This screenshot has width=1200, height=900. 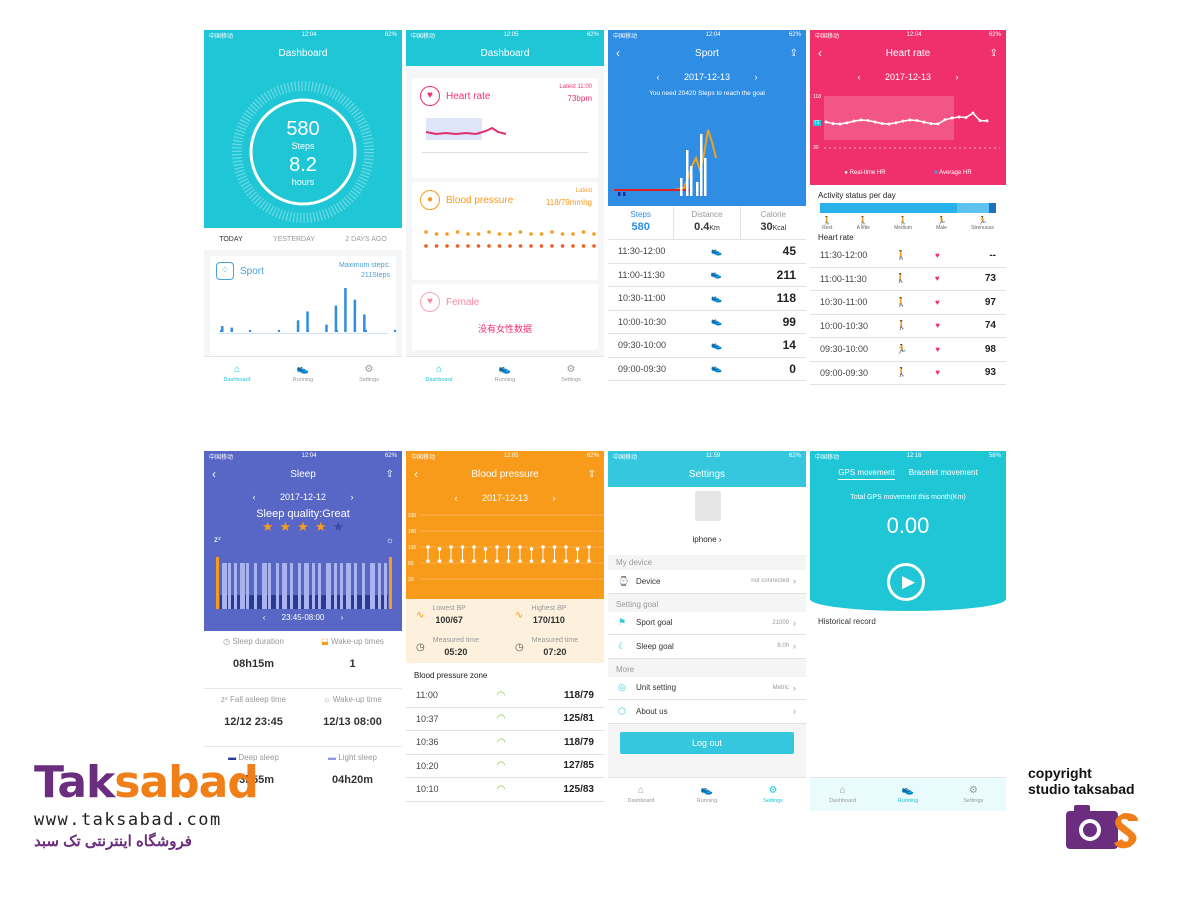 I want to click on sport-goal-row: ⚑ Sport goal 21000 ›, so click(x=707, y=623).